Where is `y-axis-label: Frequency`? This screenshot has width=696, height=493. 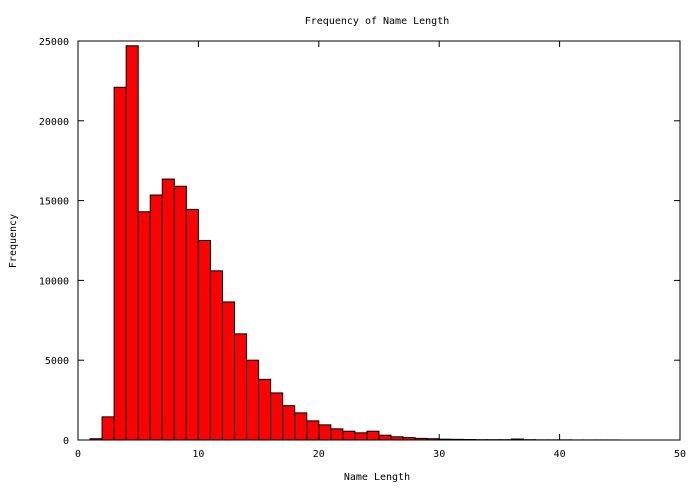
y-axis-label: Frequency is located at coordinates (13, 241).